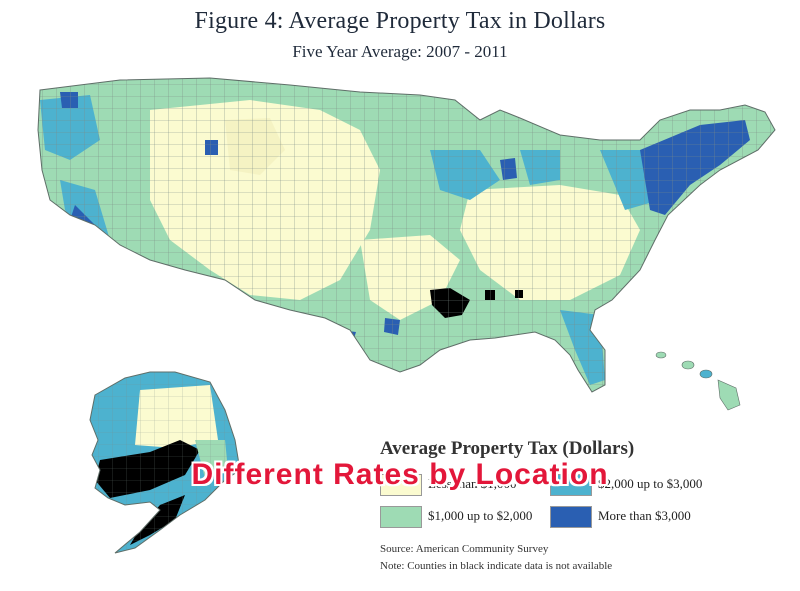 The height and width of the screenshot is (591, 800). I want to click on map-subtitle: Five Year Average: 2007 - 2011, so click(400, 51).